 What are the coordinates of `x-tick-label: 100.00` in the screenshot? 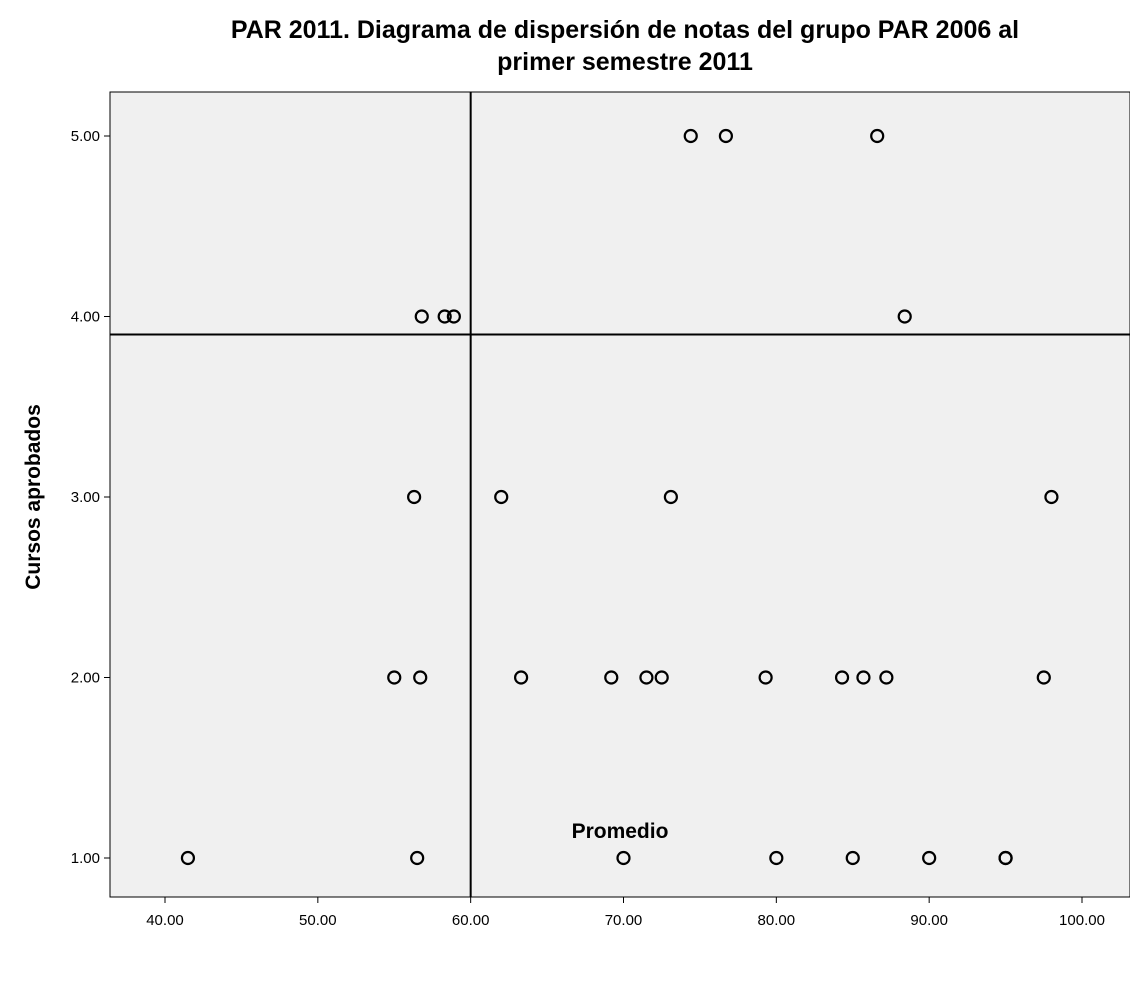 It's located at (1082, 920).